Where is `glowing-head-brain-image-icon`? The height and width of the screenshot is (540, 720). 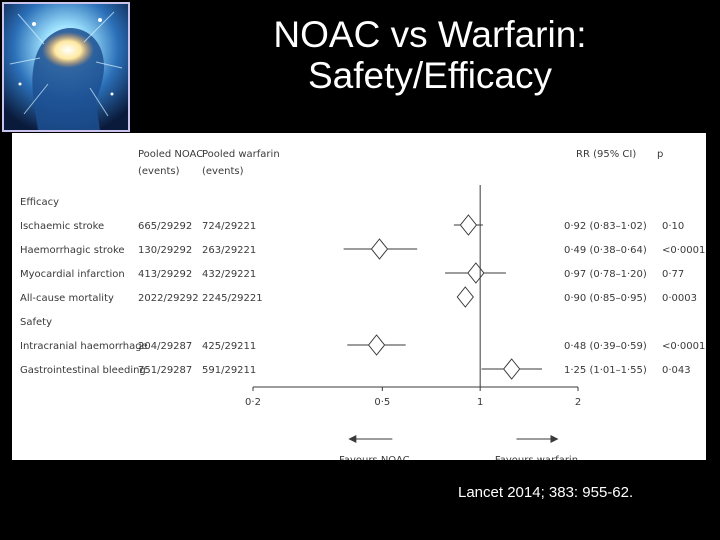
glowing-head-brain-image-icon is located at coordinates (66, 67).